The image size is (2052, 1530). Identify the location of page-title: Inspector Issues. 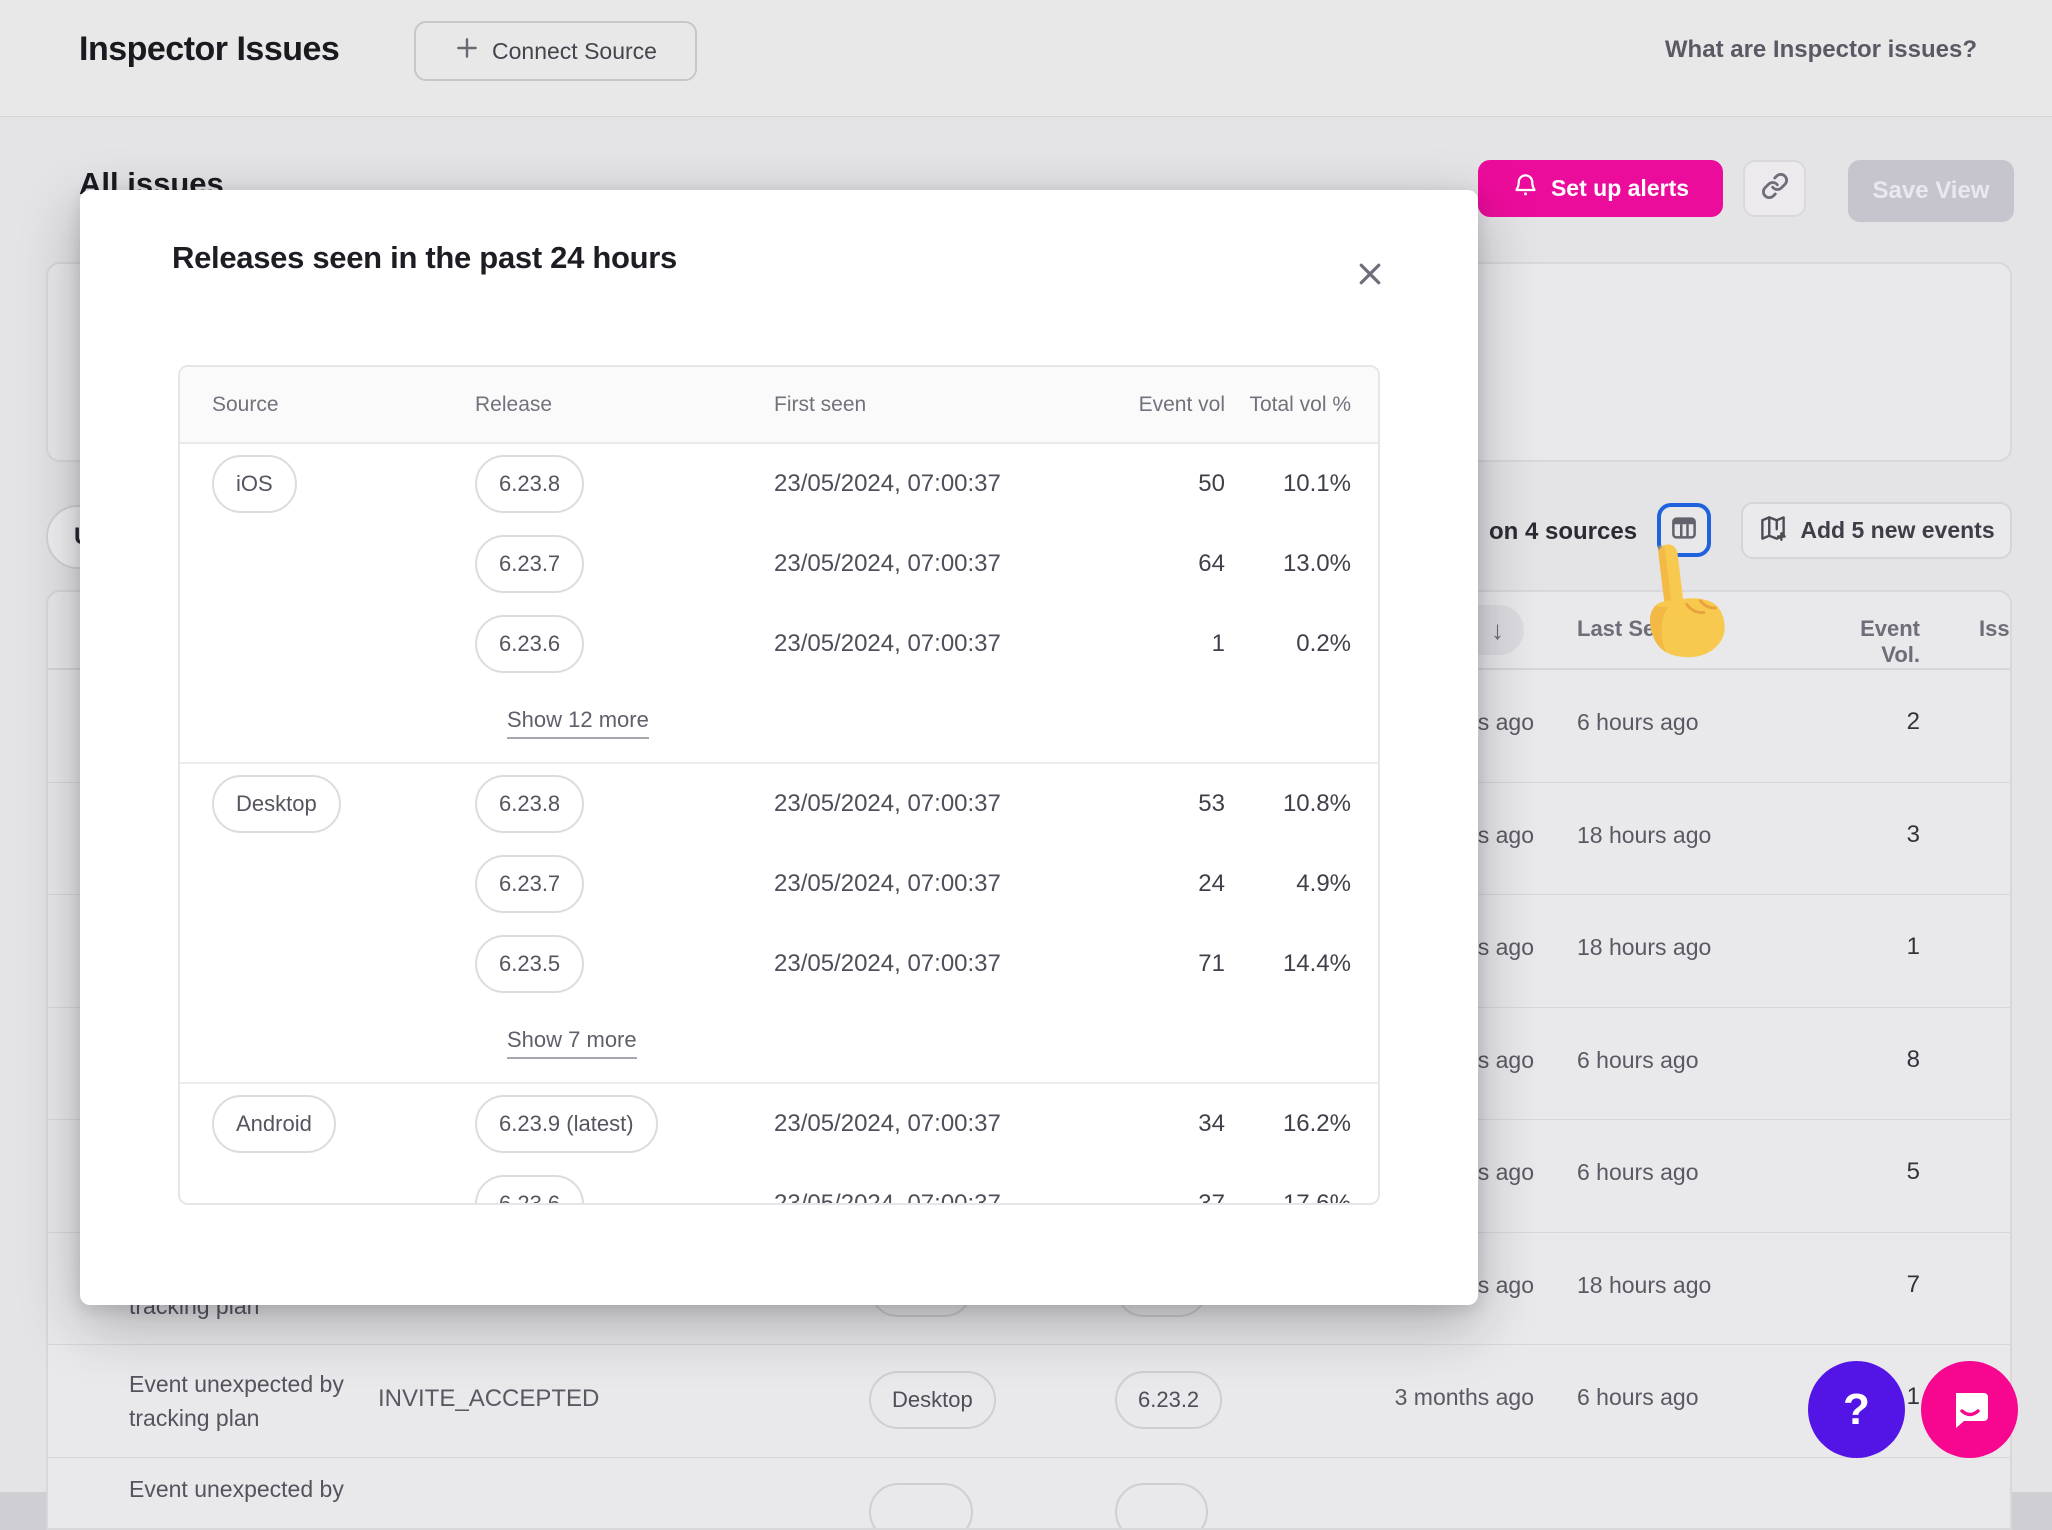
(209, 49).